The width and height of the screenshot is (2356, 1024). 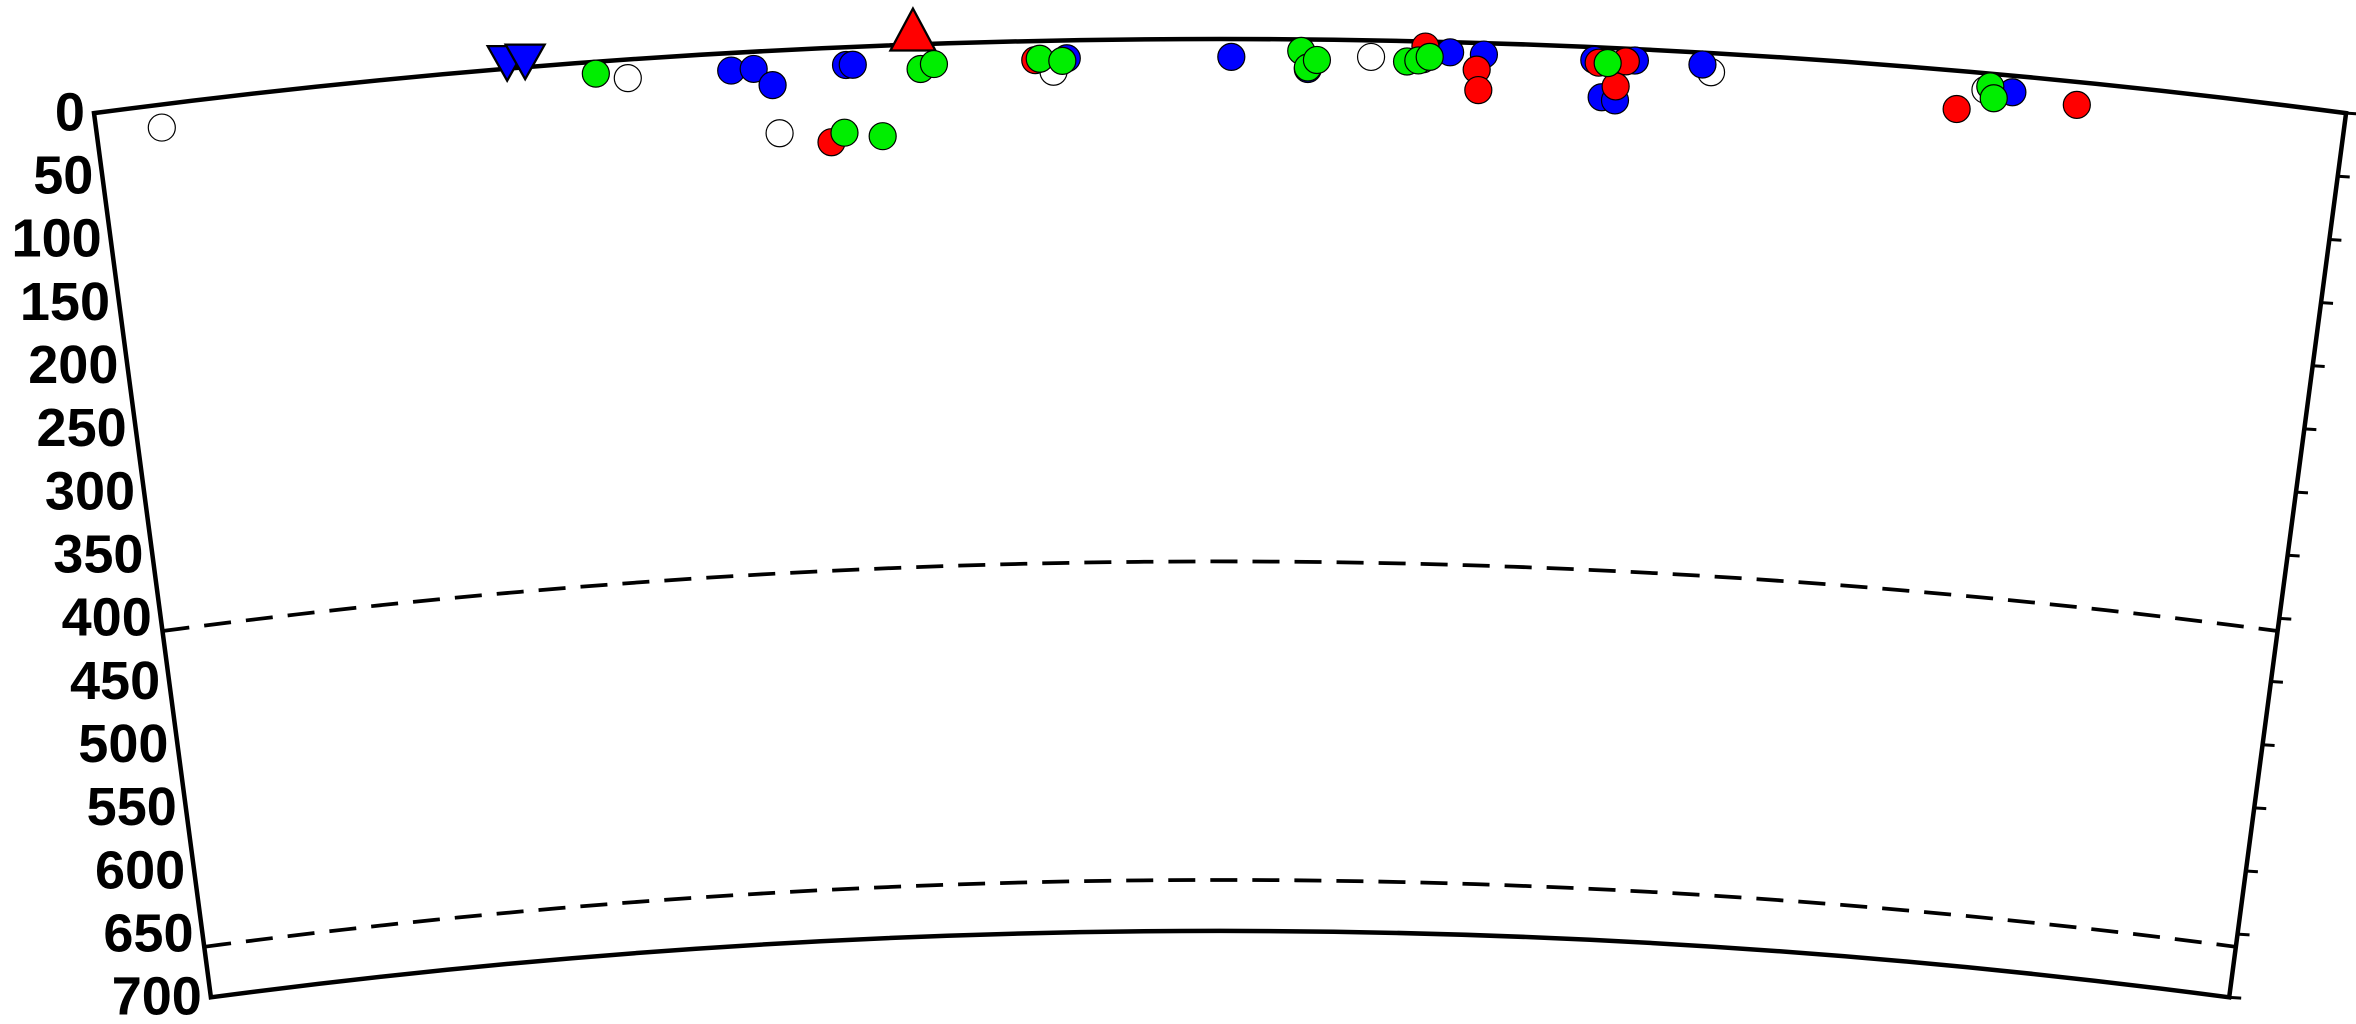 I want to click on y-tick-label: 50, so click(x=63, y=176).